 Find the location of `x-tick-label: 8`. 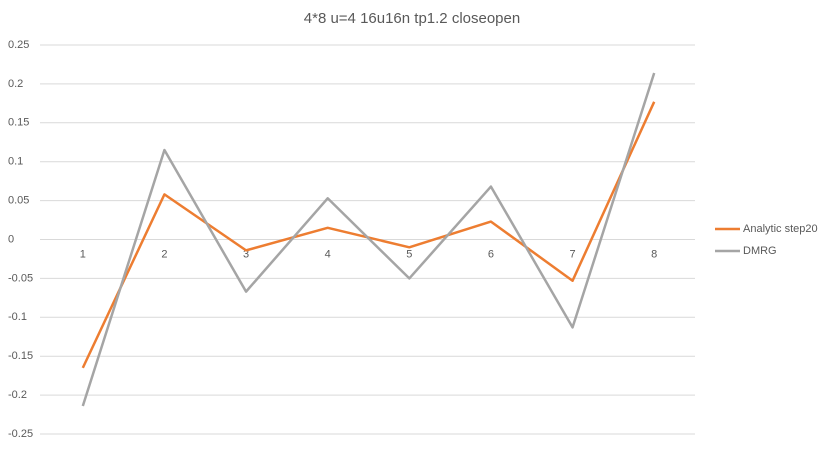

x-tick-label: 8 is located at coordinates (654, 254).